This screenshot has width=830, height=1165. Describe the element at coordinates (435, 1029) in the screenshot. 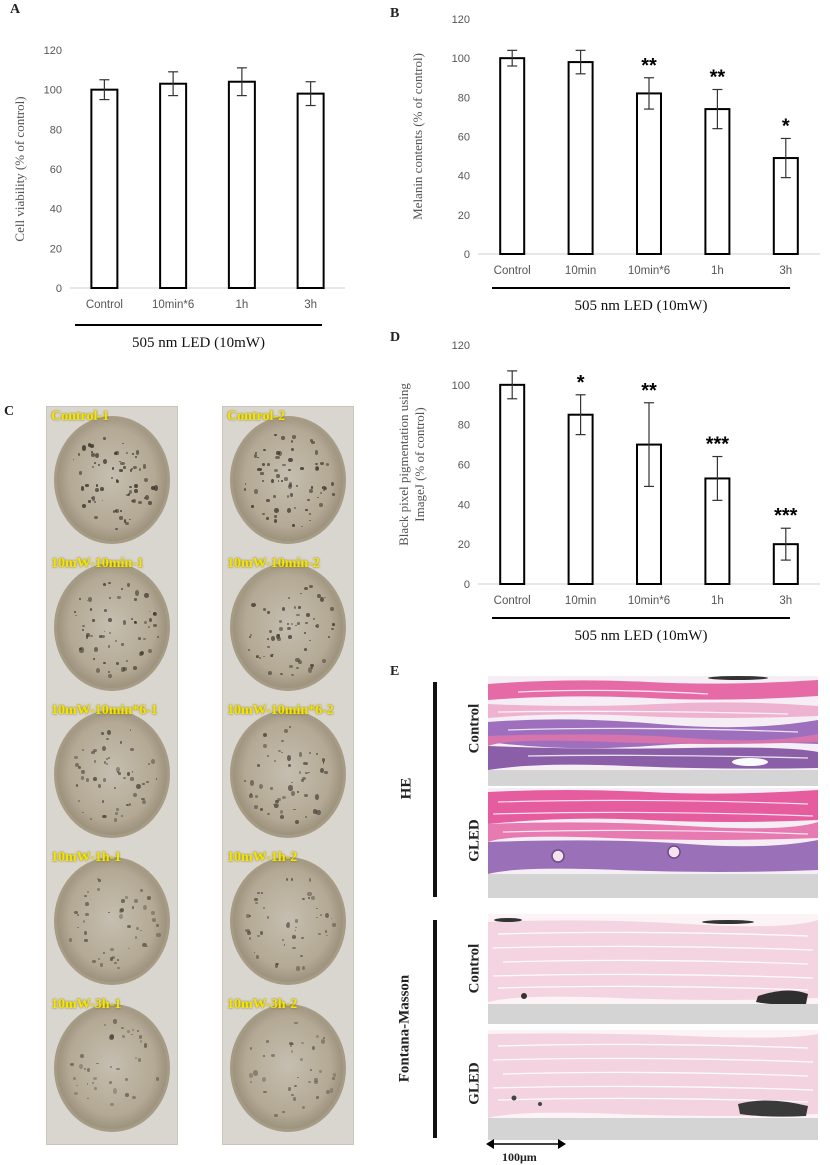

I see `fontana-masson-group-bar` at that location.